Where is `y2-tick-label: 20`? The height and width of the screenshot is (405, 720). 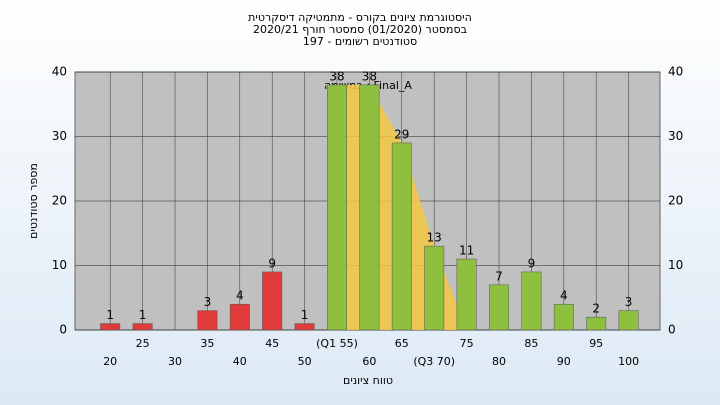 y2-tick-label: 20 is located at coordinates (675, 201).